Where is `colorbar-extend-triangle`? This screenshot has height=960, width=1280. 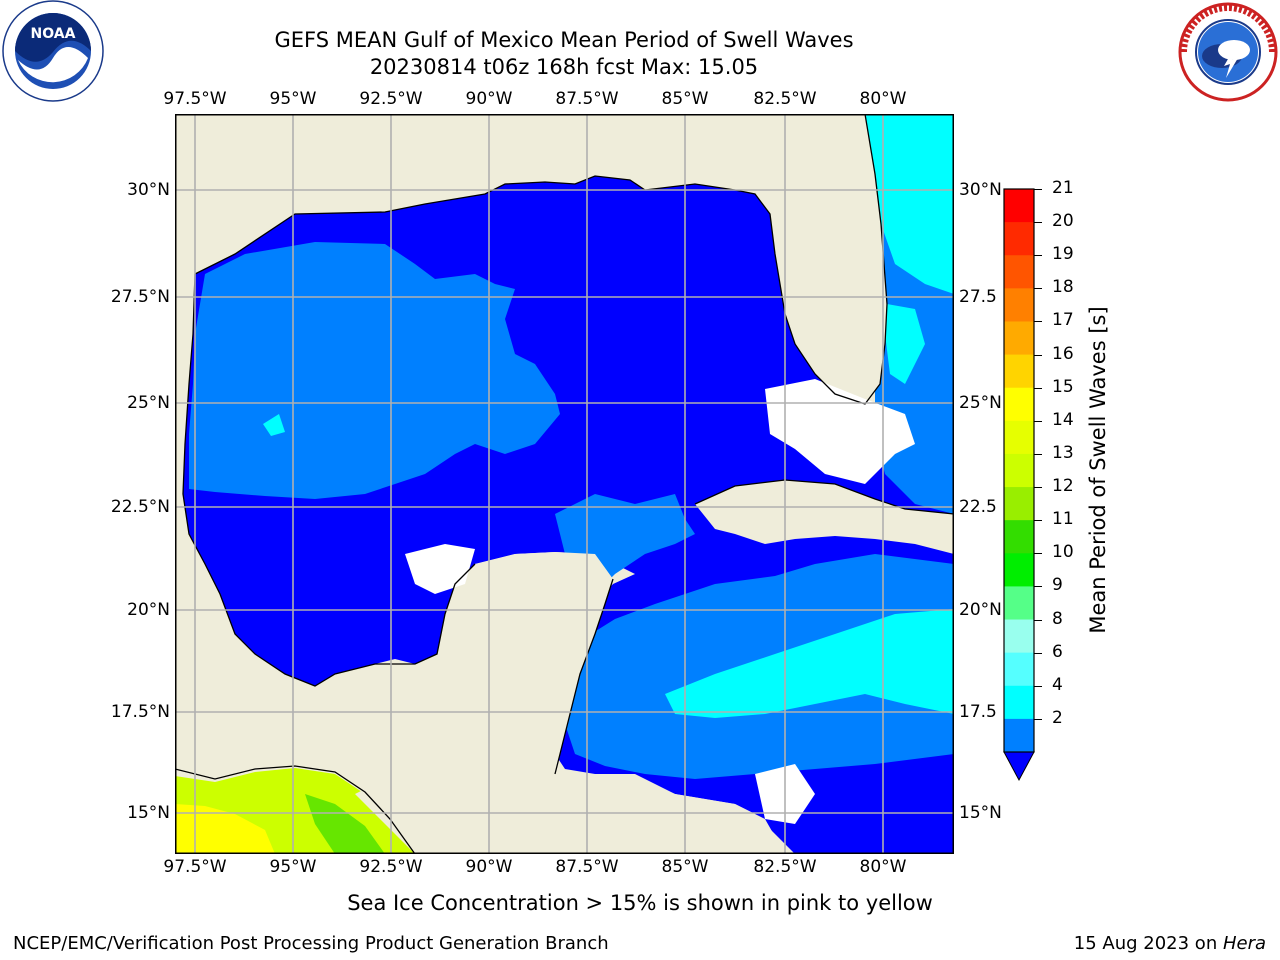
colorbar-extend-triangle is located at coordinates (1019, 766).